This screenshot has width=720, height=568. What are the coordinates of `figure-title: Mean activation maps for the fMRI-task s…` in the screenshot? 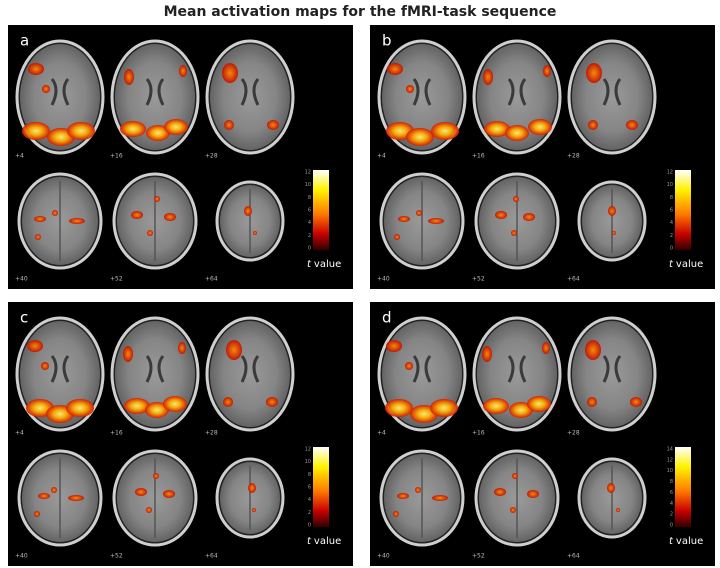 It's located at (360, 12).